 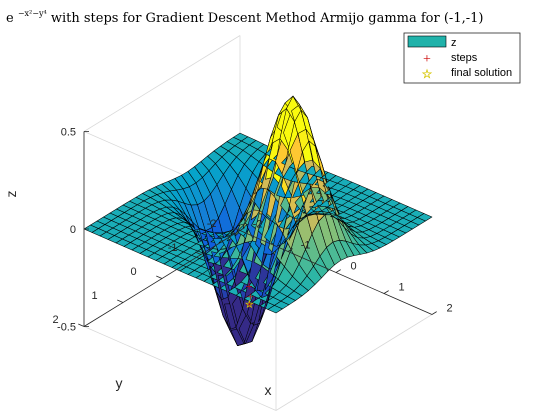 I want to click on steps-layer: +++☆, so click(x=249, y=294).